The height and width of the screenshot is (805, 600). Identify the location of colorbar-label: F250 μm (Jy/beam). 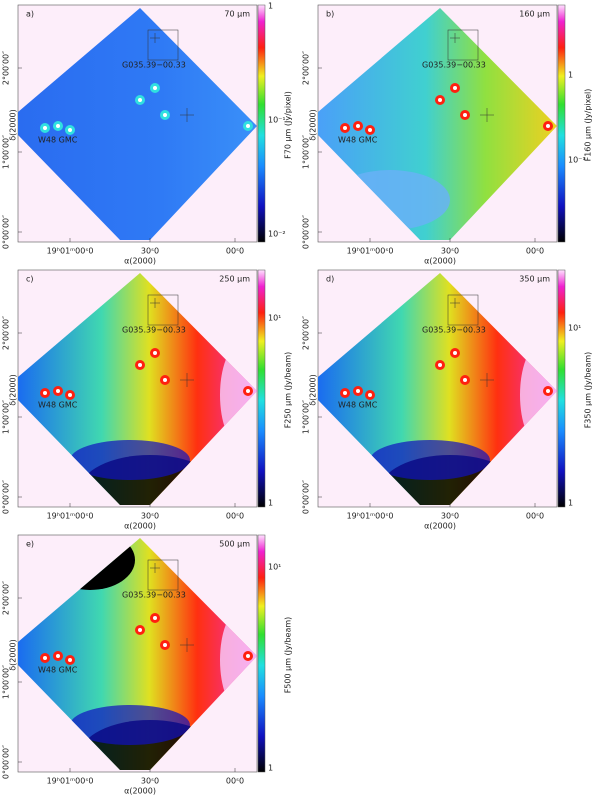
(288, 390).